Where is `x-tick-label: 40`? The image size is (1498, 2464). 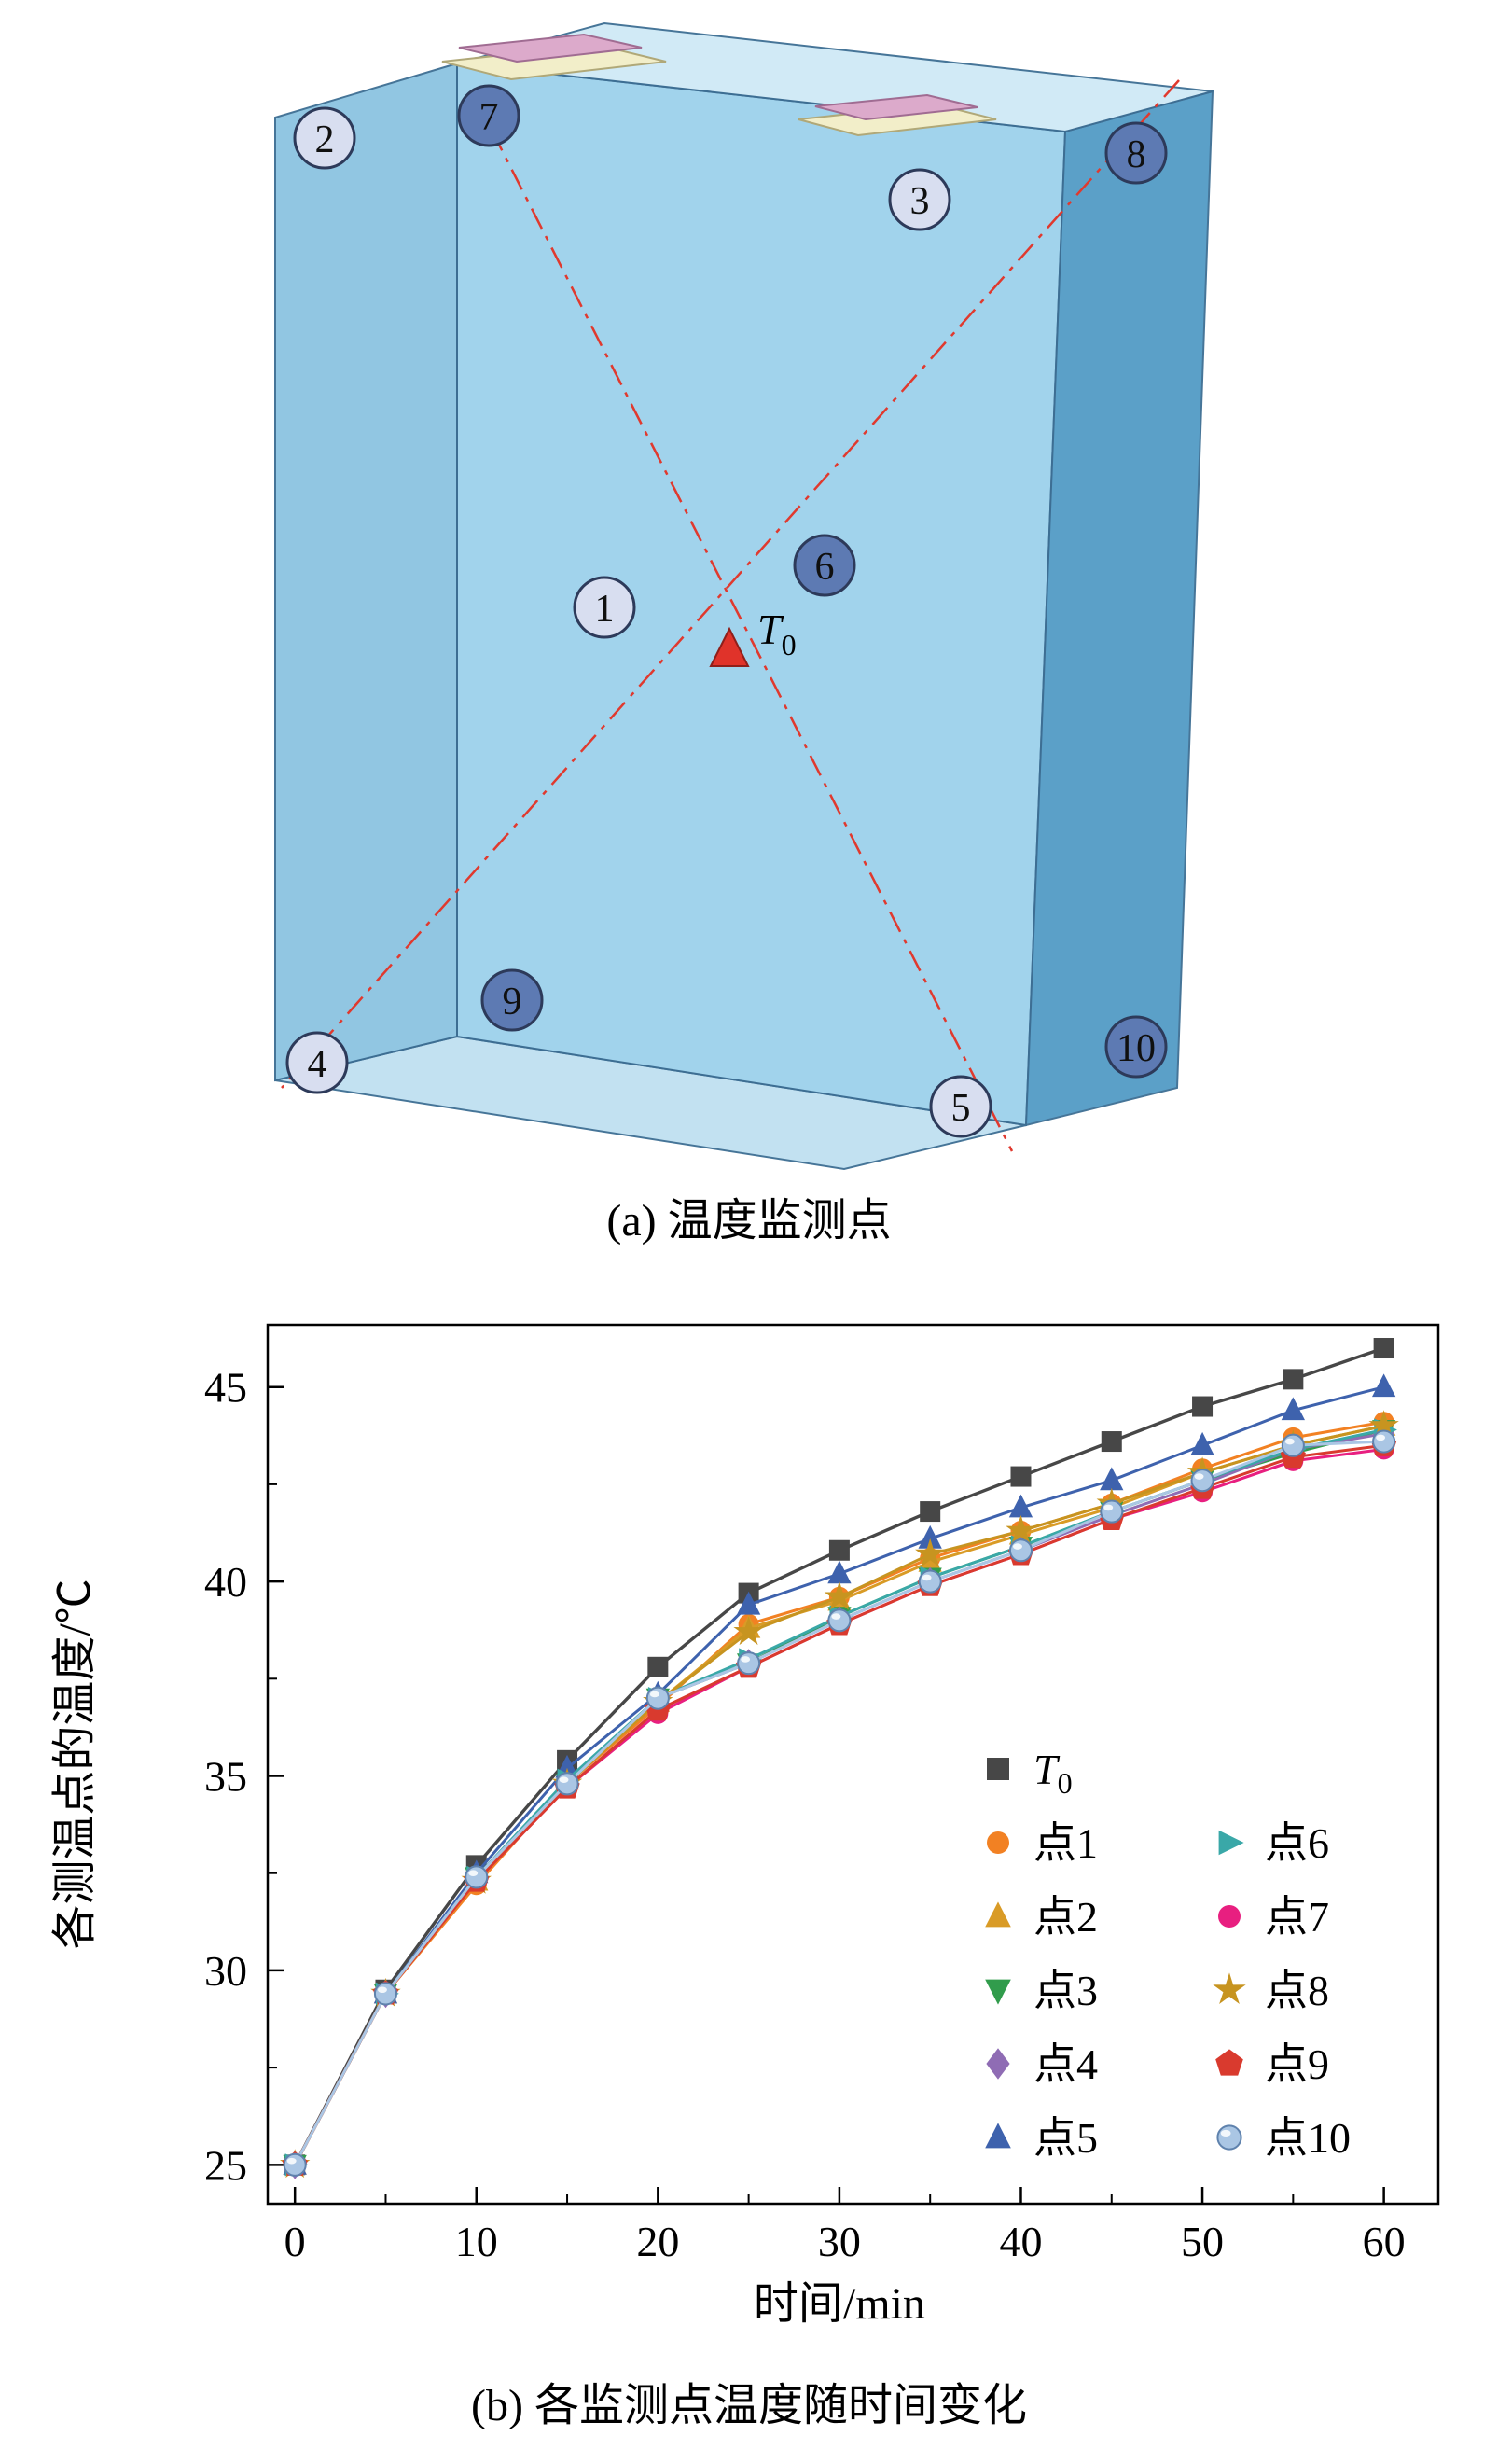
x-tick-label: 40 is located at coordinates (1020, 2241).